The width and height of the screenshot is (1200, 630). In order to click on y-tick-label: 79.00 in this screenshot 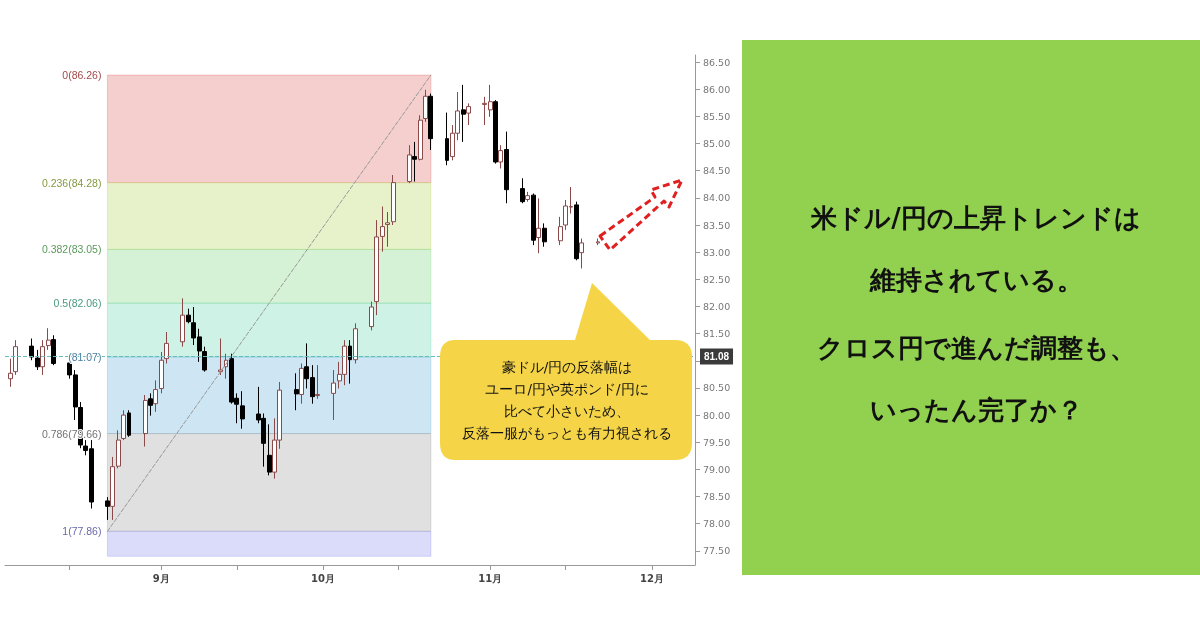, I will do `click(717, 469)`.